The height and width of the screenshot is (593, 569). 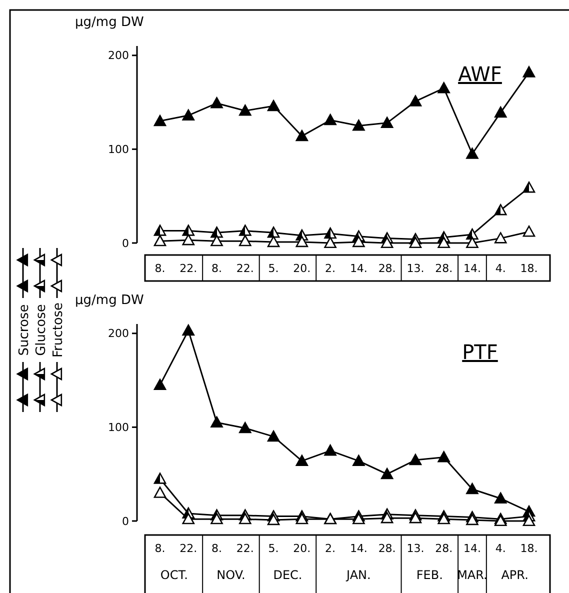 What do you see at coordinates (24, 330) in the screenshot?
I see `legend-label: Sucrose` at bounding box center [24, 330].